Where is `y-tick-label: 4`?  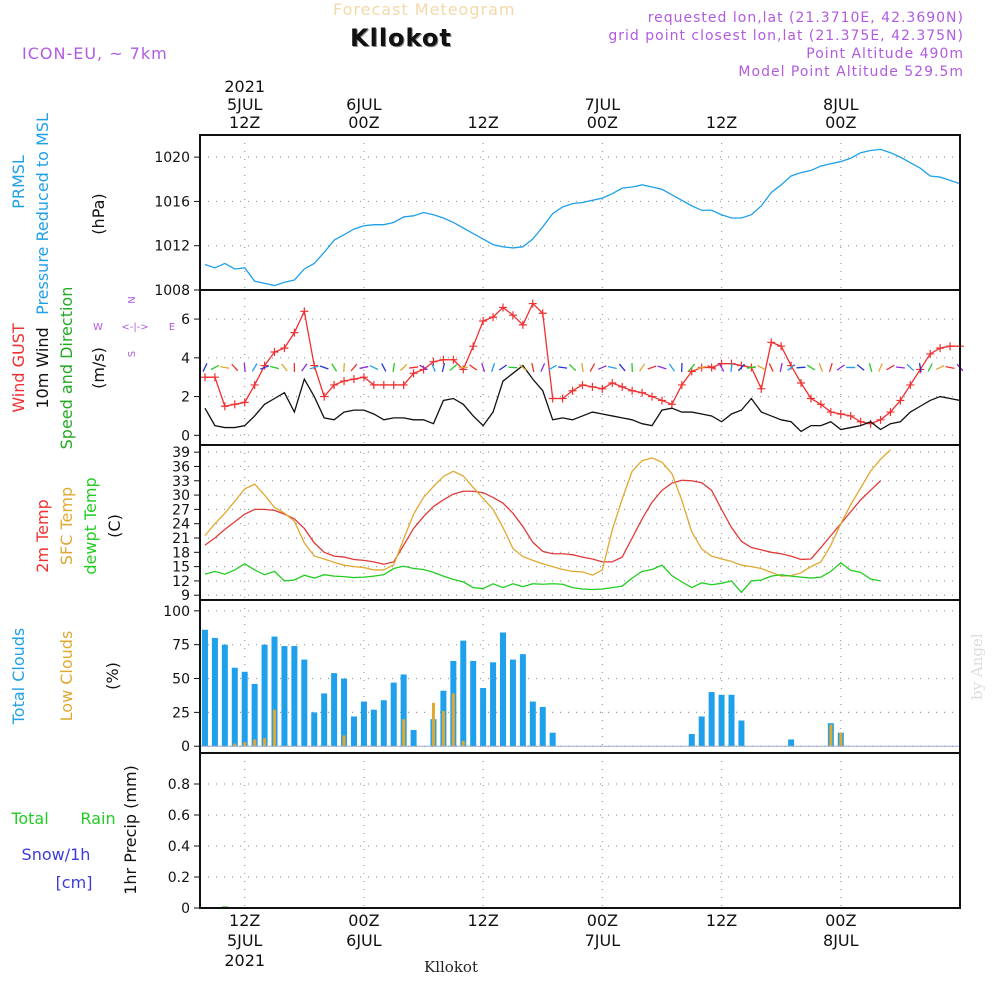 y-tick-label: 4 is located at coordinates (185, 359).